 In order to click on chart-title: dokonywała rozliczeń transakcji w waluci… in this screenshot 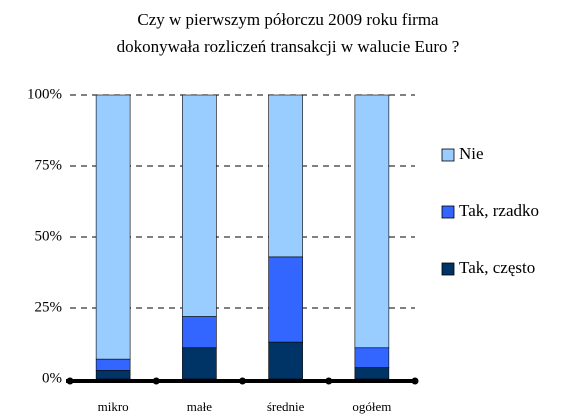, I will do `click(288, 46)`.